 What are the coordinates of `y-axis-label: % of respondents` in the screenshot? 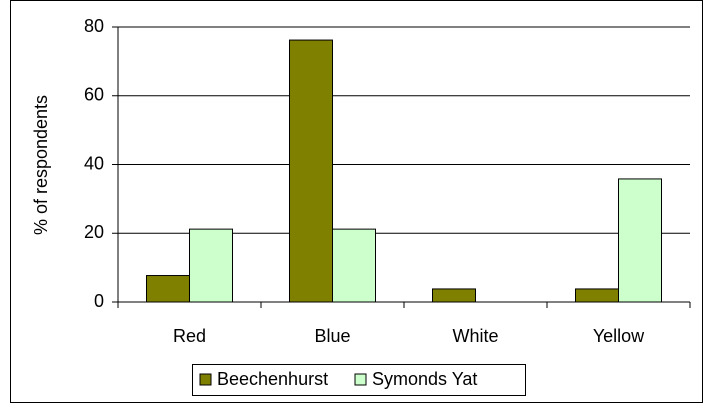 It's located at (41, 165).